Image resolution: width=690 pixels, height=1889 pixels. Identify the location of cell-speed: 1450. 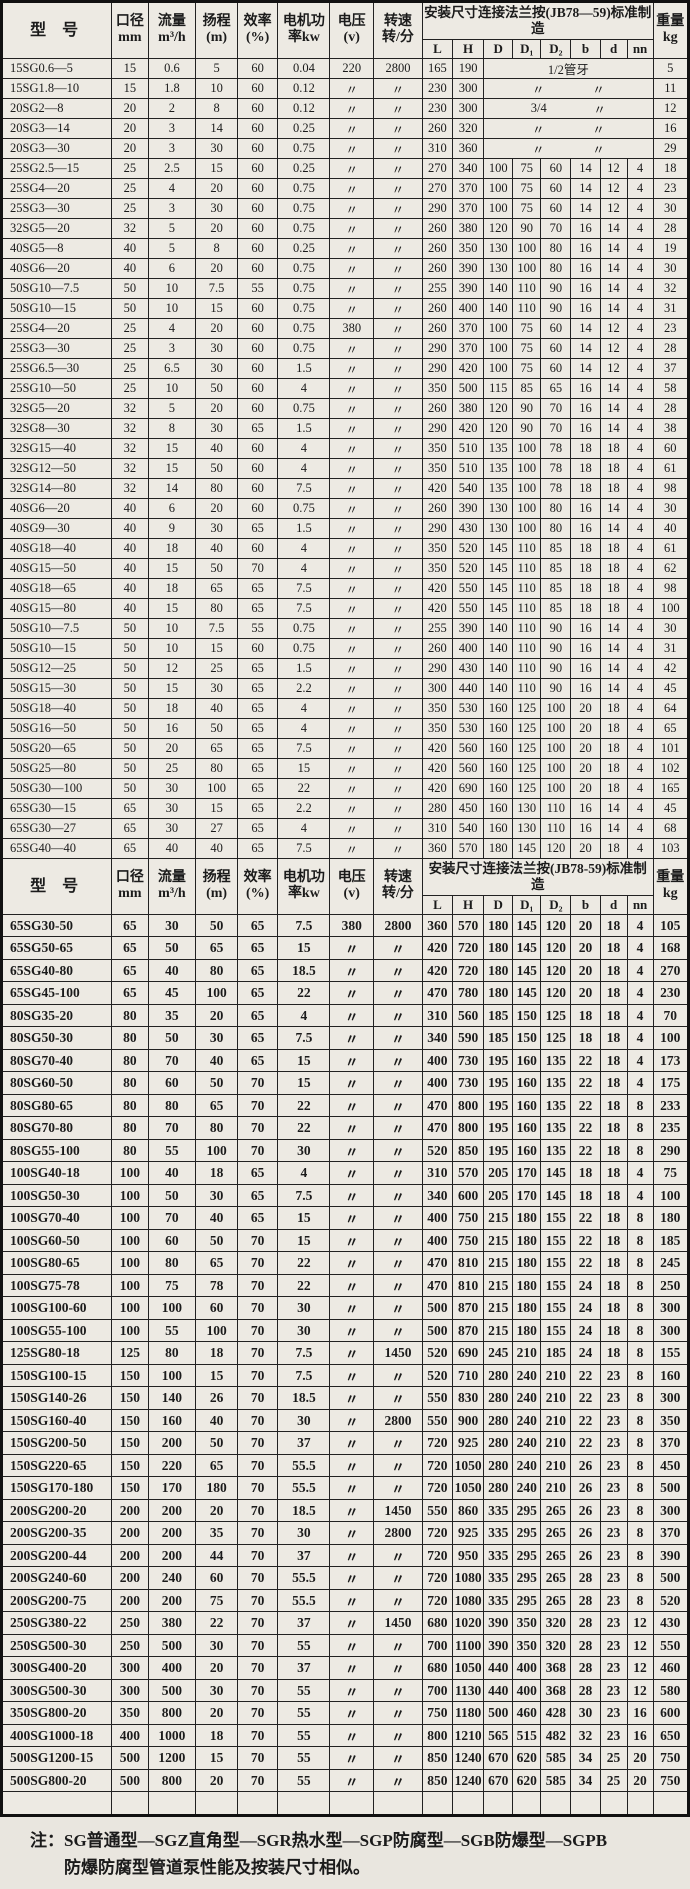
(398, 1623).